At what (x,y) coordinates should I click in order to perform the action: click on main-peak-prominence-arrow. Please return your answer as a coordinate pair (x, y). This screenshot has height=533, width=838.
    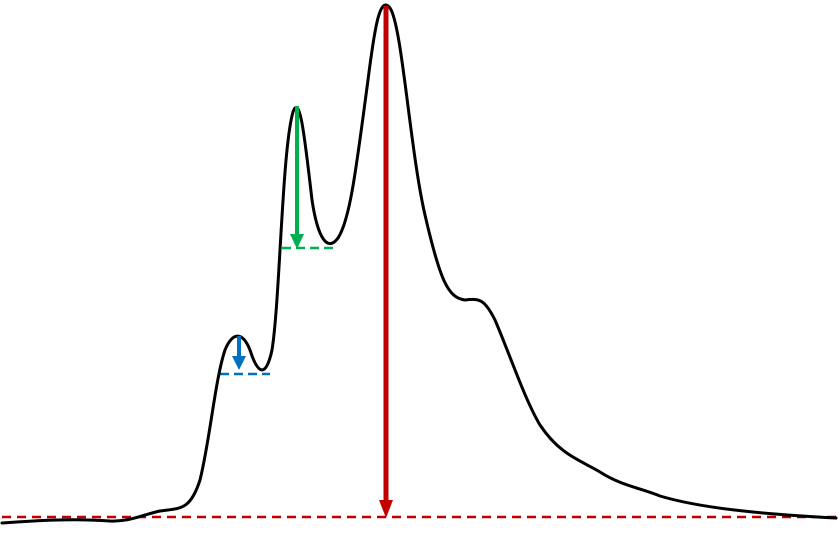
    Looking at the image, I should click on (386, 262).